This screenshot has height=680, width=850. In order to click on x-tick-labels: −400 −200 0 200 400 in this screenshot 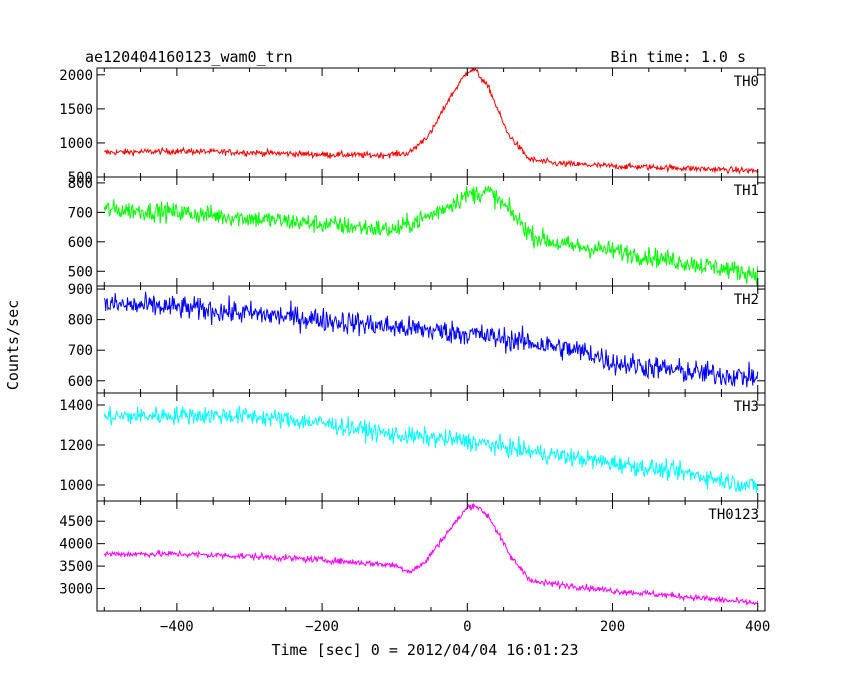, I will do `click(465, 627)`.